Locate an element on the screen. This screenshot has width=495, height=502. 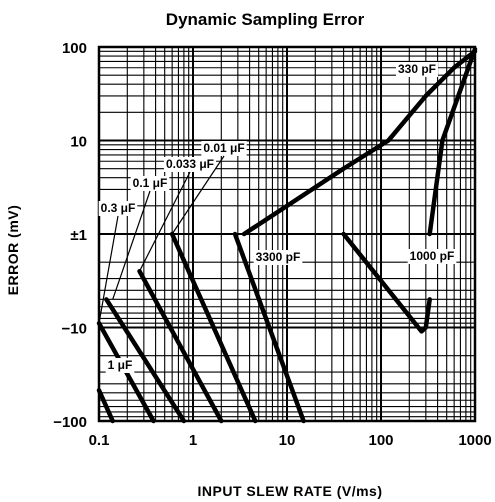
x-tick-label: 1 is located at coordinates (193, 440).